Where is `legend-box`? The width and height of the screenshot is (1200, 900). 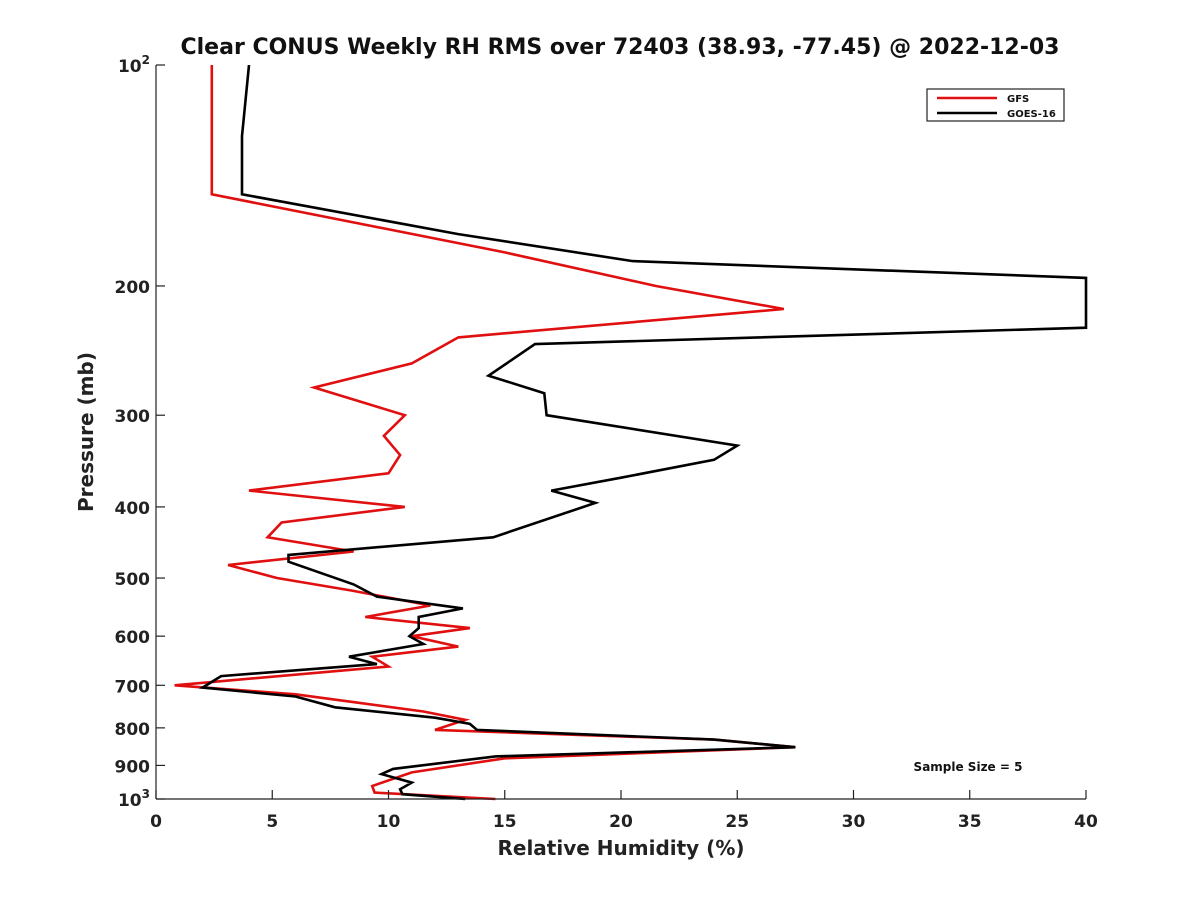
legend-box is located at coordinates (995, 105).